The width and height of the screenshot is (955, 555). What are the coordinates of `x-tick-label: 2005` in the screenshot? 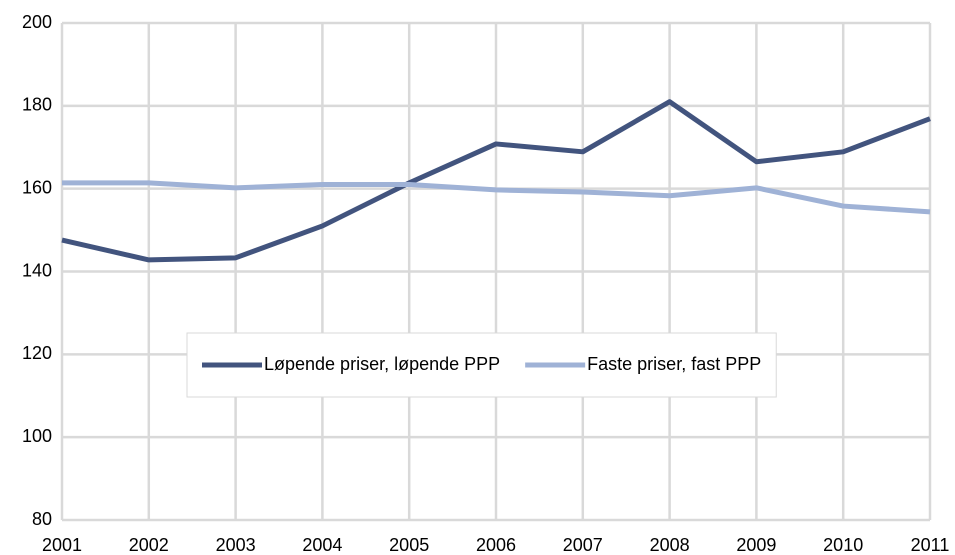 It's located at (409, 545).